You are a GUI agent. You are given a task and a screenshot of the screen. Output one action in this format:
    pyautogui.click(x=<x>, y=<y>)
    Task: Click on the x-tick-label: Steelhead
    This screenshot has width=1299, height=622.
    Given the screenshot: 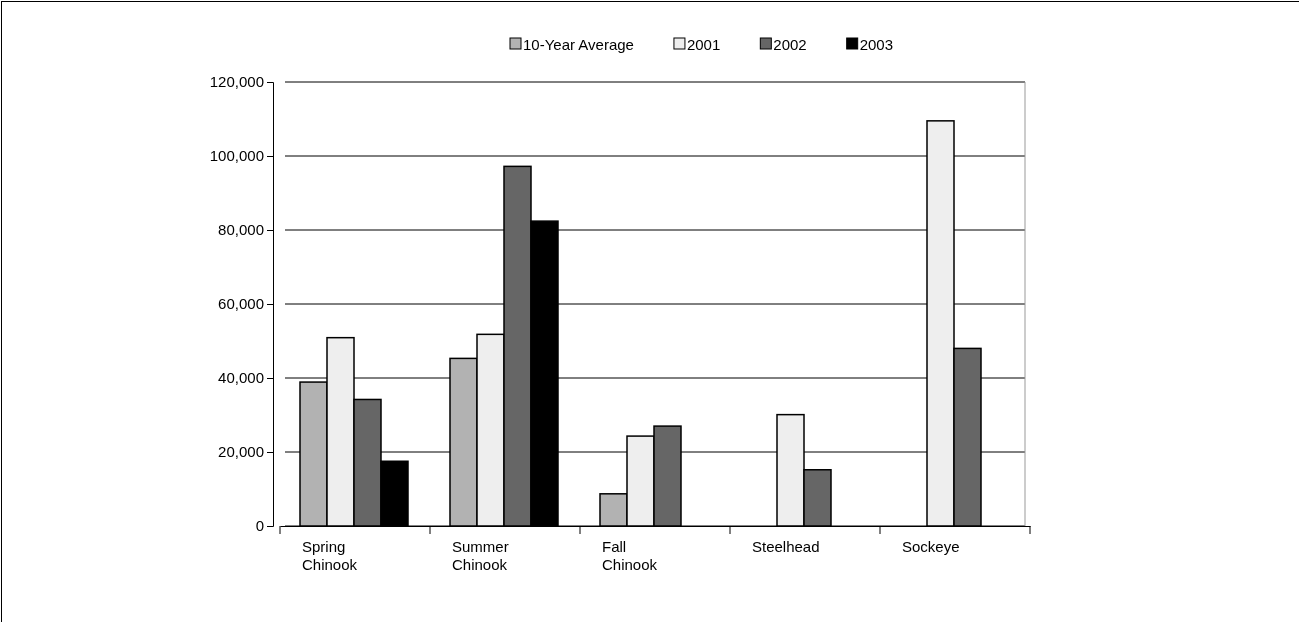 What is the action you would take?
    pyautogui.click(x=786, y=546)
    